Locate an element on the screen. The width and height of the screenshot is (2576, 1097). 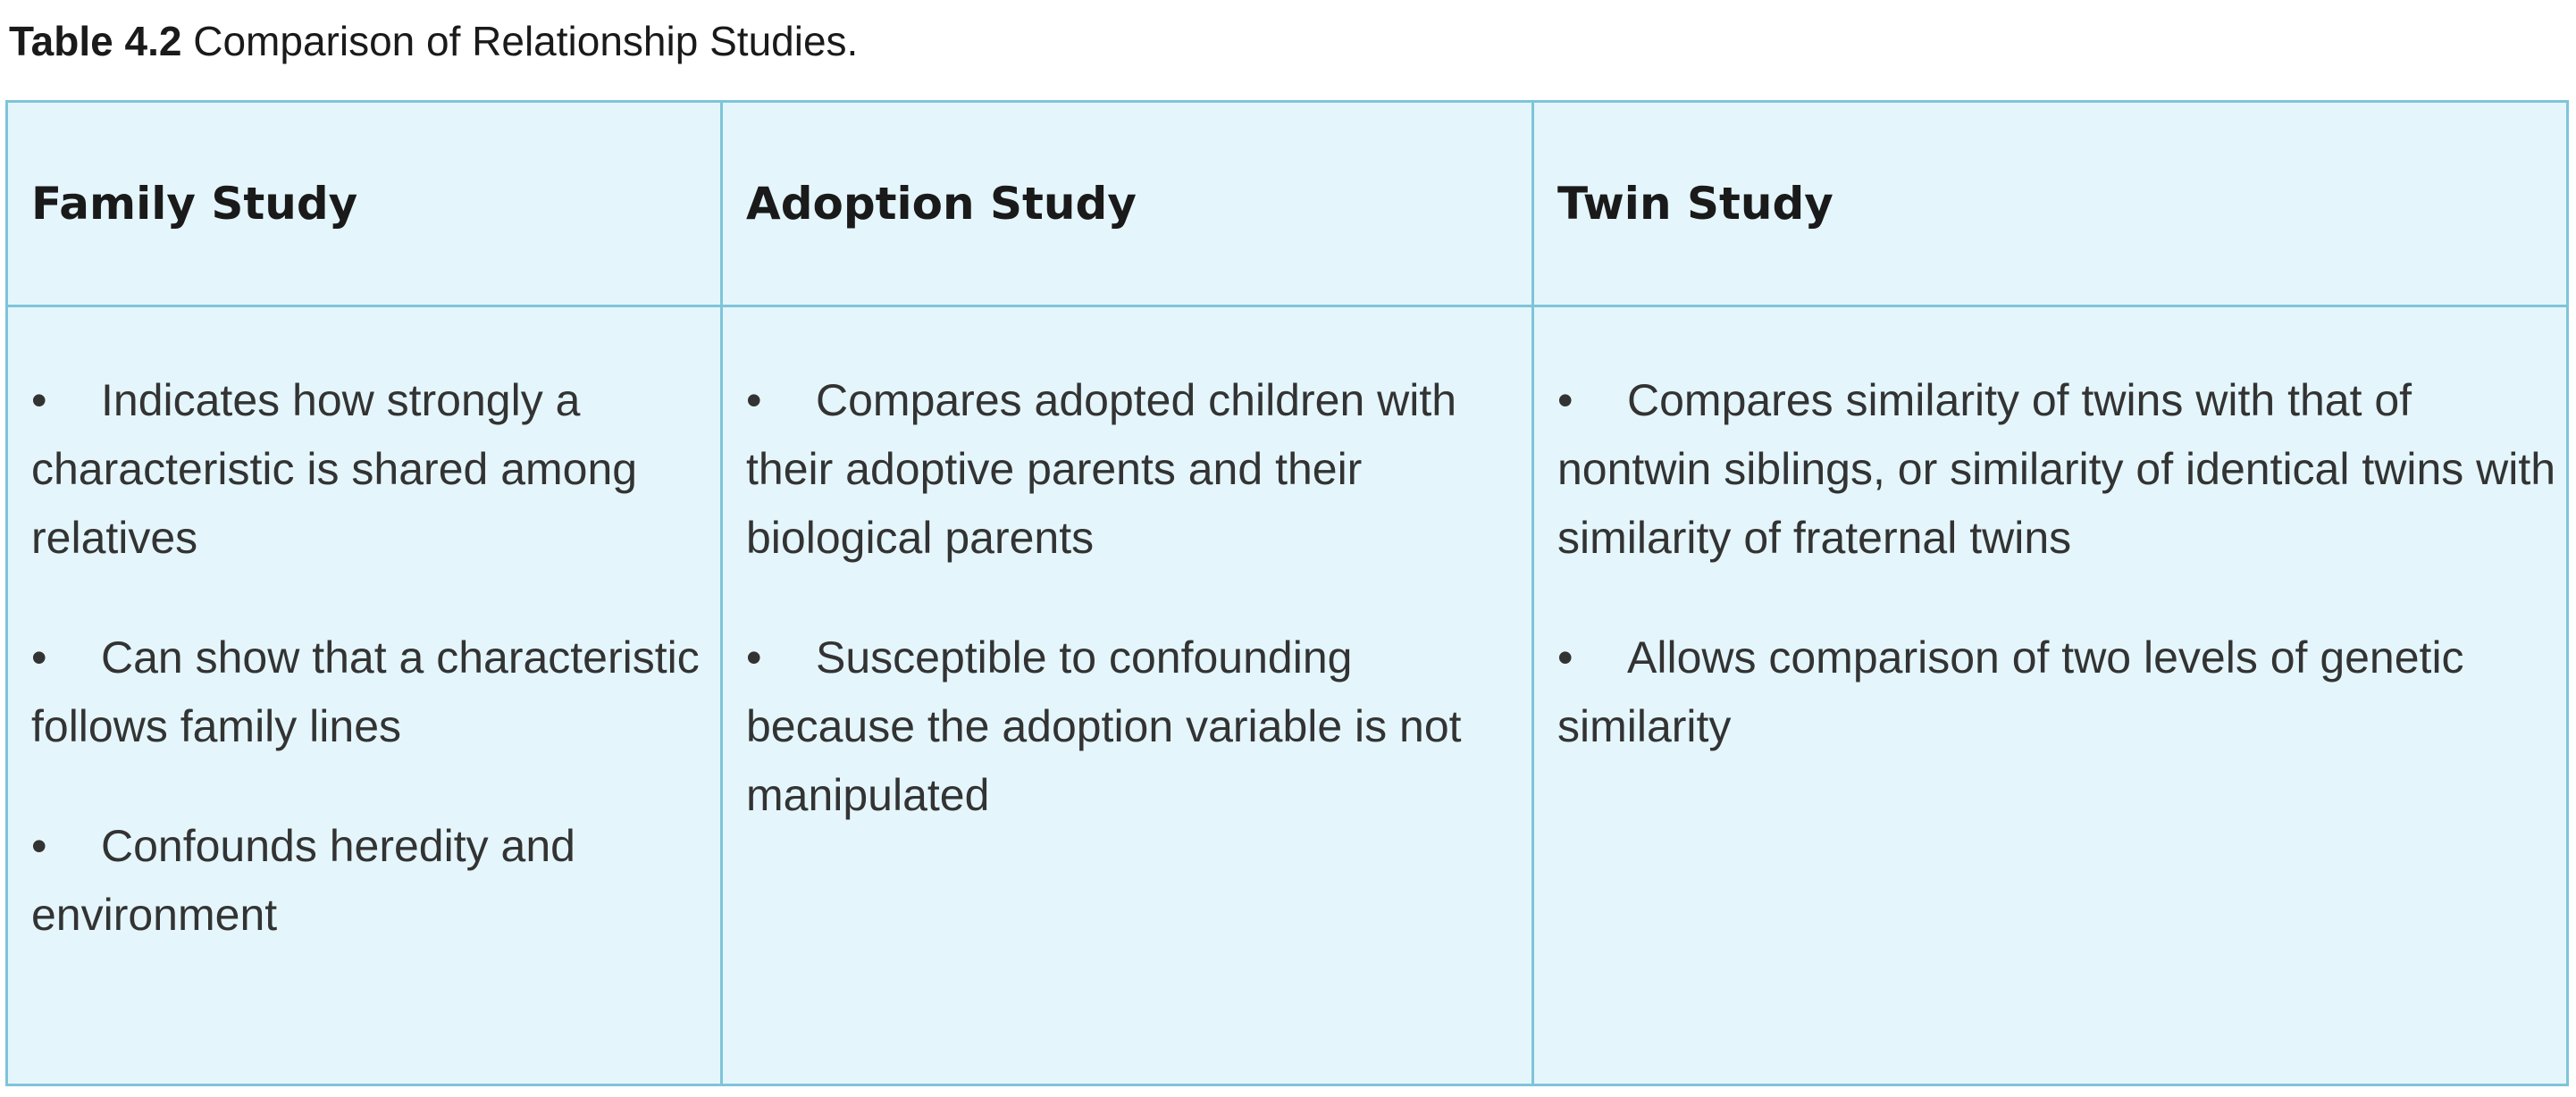
table-caption-label: Table 4.2 is located at coordinates (95, 41).